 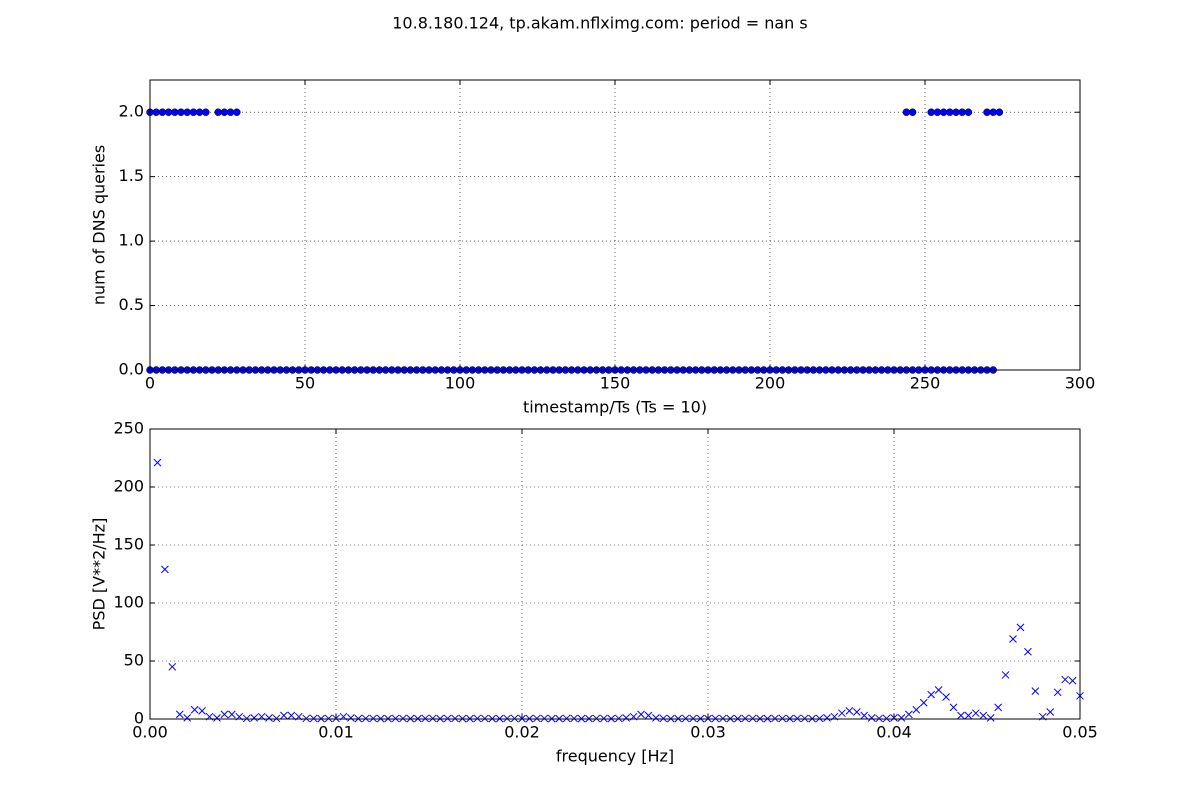 What do you see at coordinates (99, 225) in the screenshot?
I see `y-axis-label: num of DNS queries` at bounding box center [99, 225].